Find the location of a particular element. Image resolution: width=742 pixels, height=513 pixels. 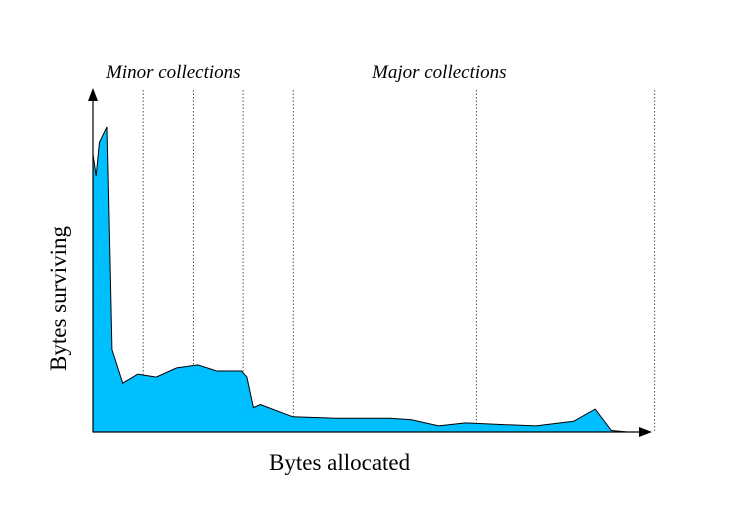

minor-collections-label: Minor collections is located at coordinates (173, 72).